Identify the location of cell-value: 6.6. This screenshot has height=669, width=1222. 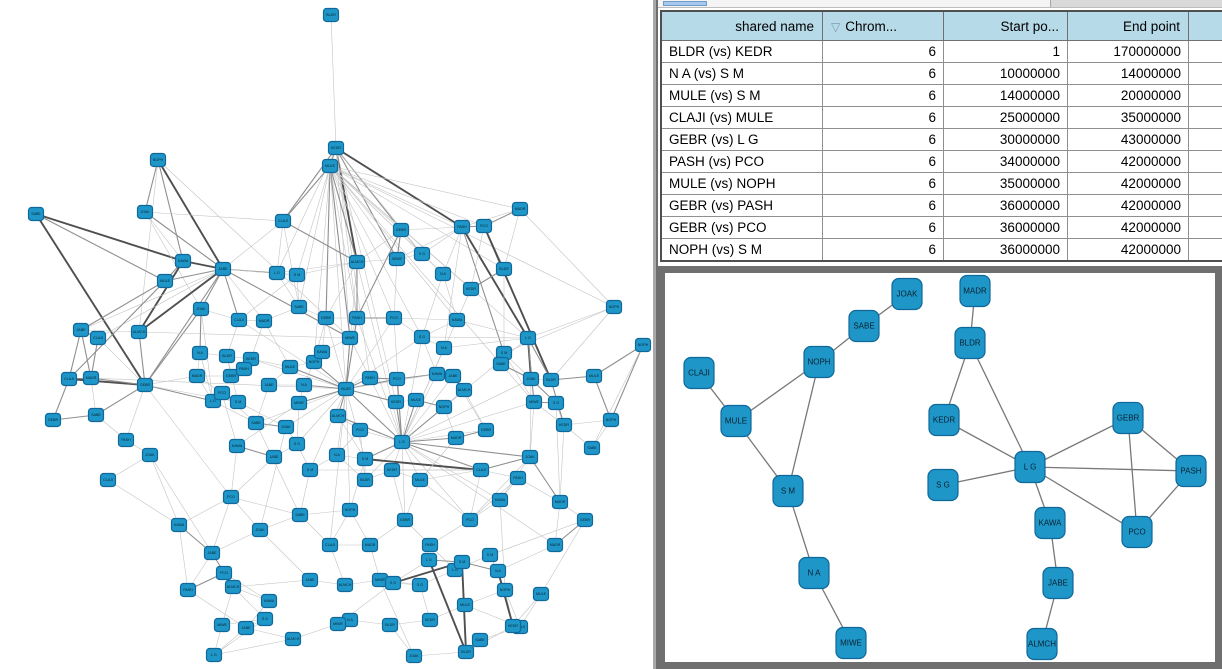
(1205, 73).